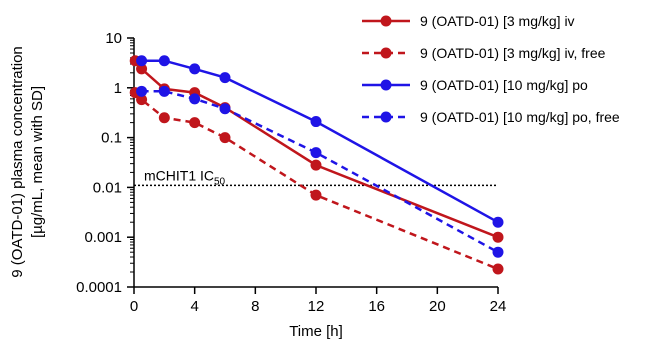  I want to click on legend-item: 9 (OATD-01) [3 mg/kg] iv, free, so click(484, 53).